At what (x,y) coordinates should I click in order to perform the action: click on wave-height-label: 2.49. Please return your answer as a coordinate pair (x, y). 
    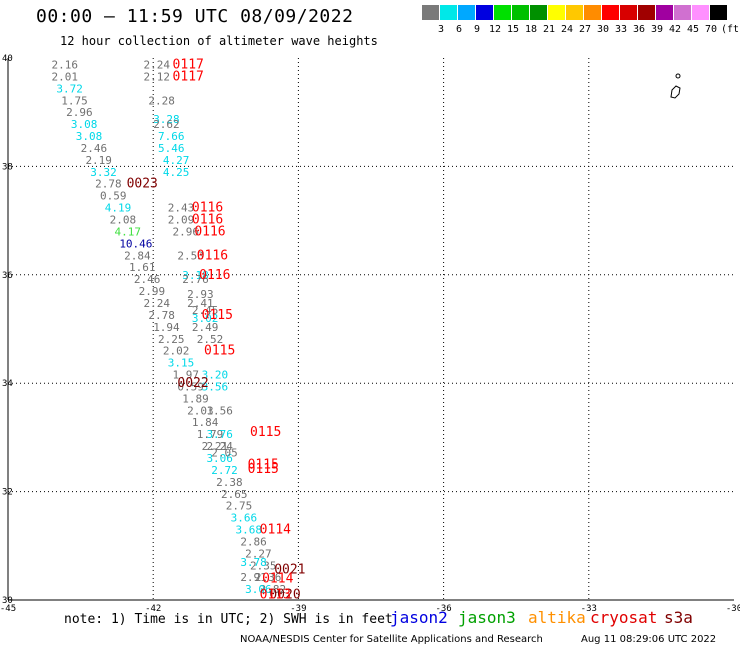
    Looking at the image, I should click on (205, 327).